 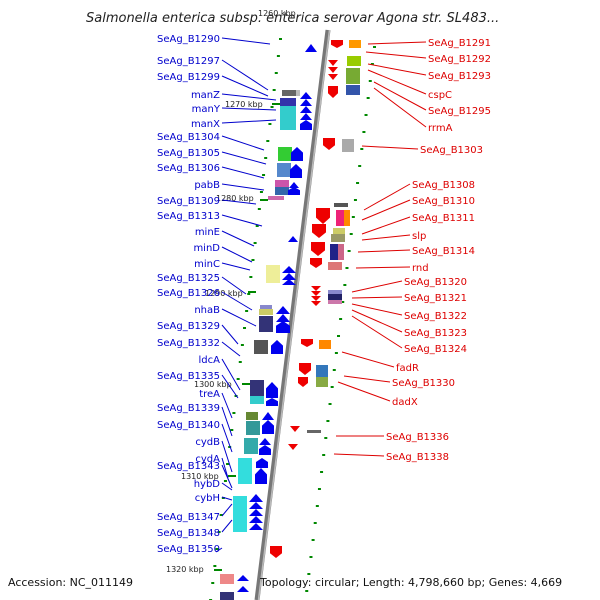 I want to click on left-gene-label: SeAg_B1297, so click(x=188, y=61).